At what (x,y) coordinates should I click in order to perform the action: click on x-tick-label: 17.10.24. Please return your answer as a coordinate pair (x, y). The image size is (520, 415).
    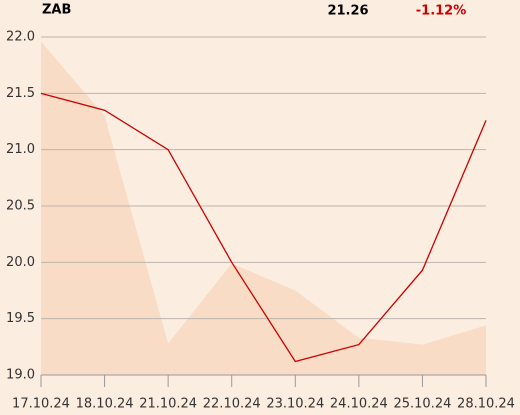
    Looking at the image, I should click on (41, 404).